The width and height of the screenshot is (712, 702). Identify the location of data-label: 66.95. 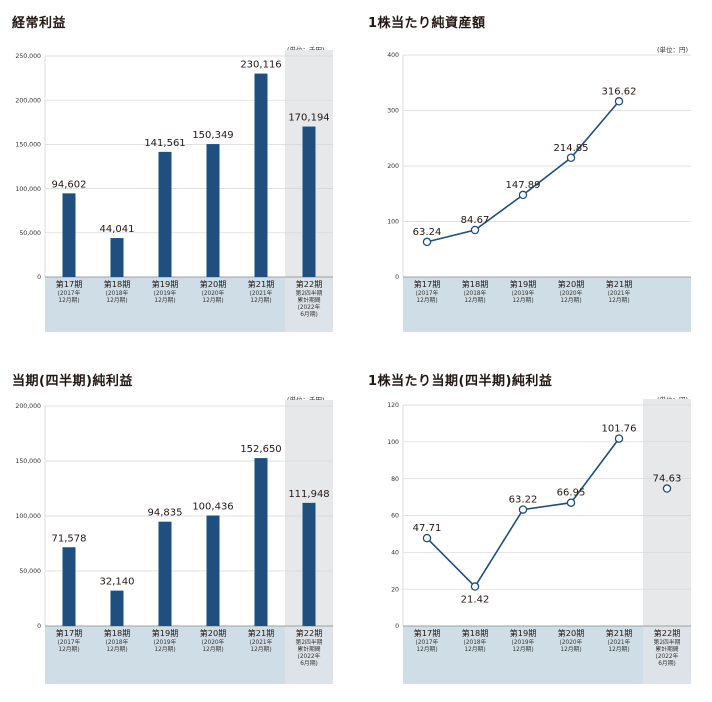
(571, 493).